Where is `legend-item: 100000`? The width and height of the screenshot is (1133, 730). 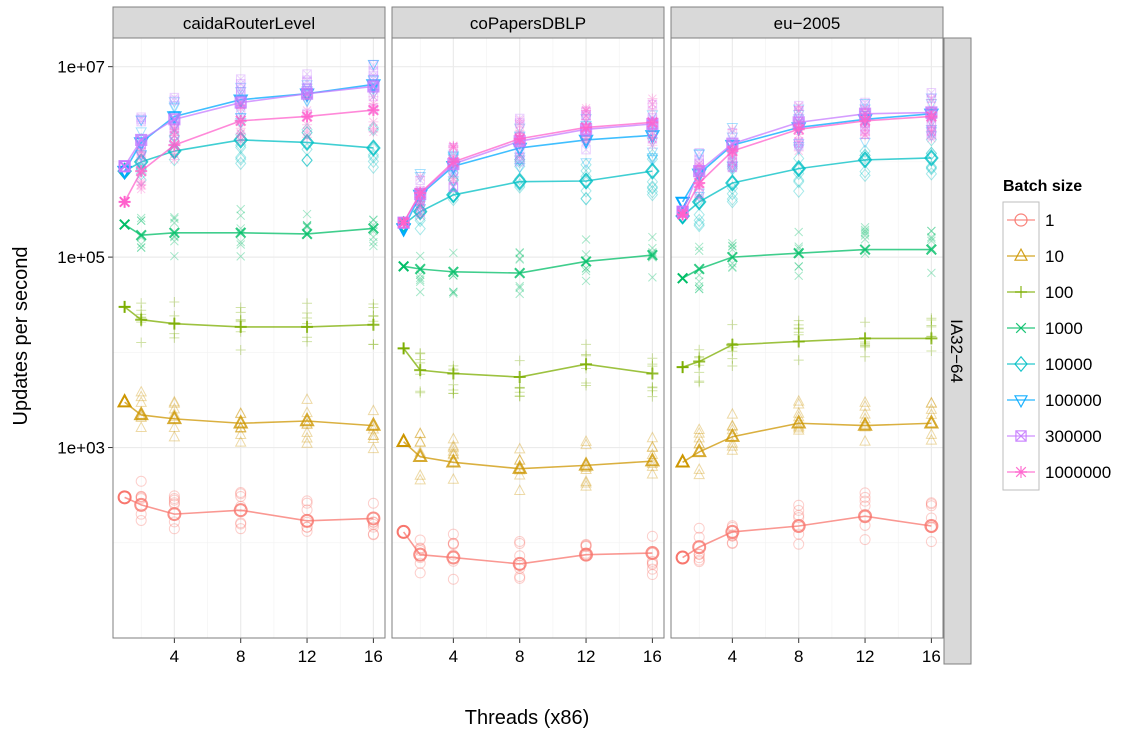
legend-item: 100000 is located at coordinates (1054, 400).